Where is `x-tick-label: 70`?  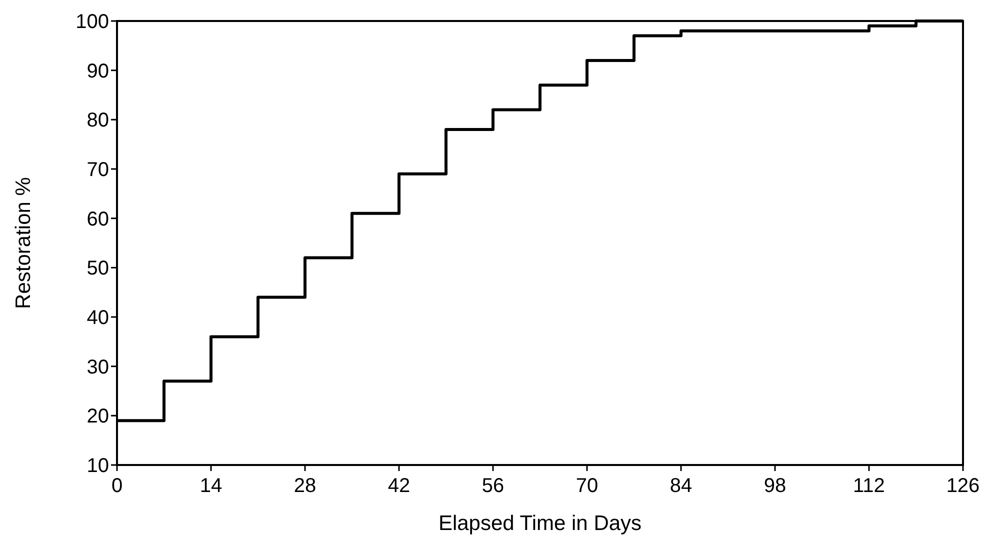
x-tick-label: 70 is located at coordinates (587, 486).